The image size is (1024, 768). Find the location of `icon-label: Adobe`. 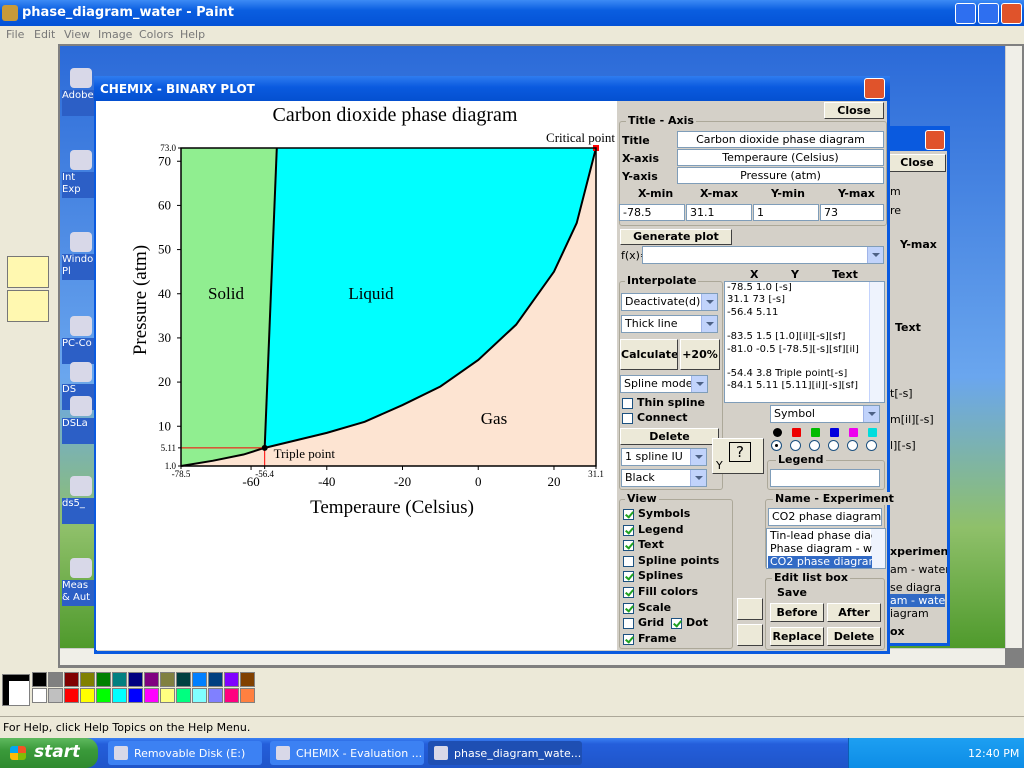

icon-label: Adobe is located at coordinates (78, 103).